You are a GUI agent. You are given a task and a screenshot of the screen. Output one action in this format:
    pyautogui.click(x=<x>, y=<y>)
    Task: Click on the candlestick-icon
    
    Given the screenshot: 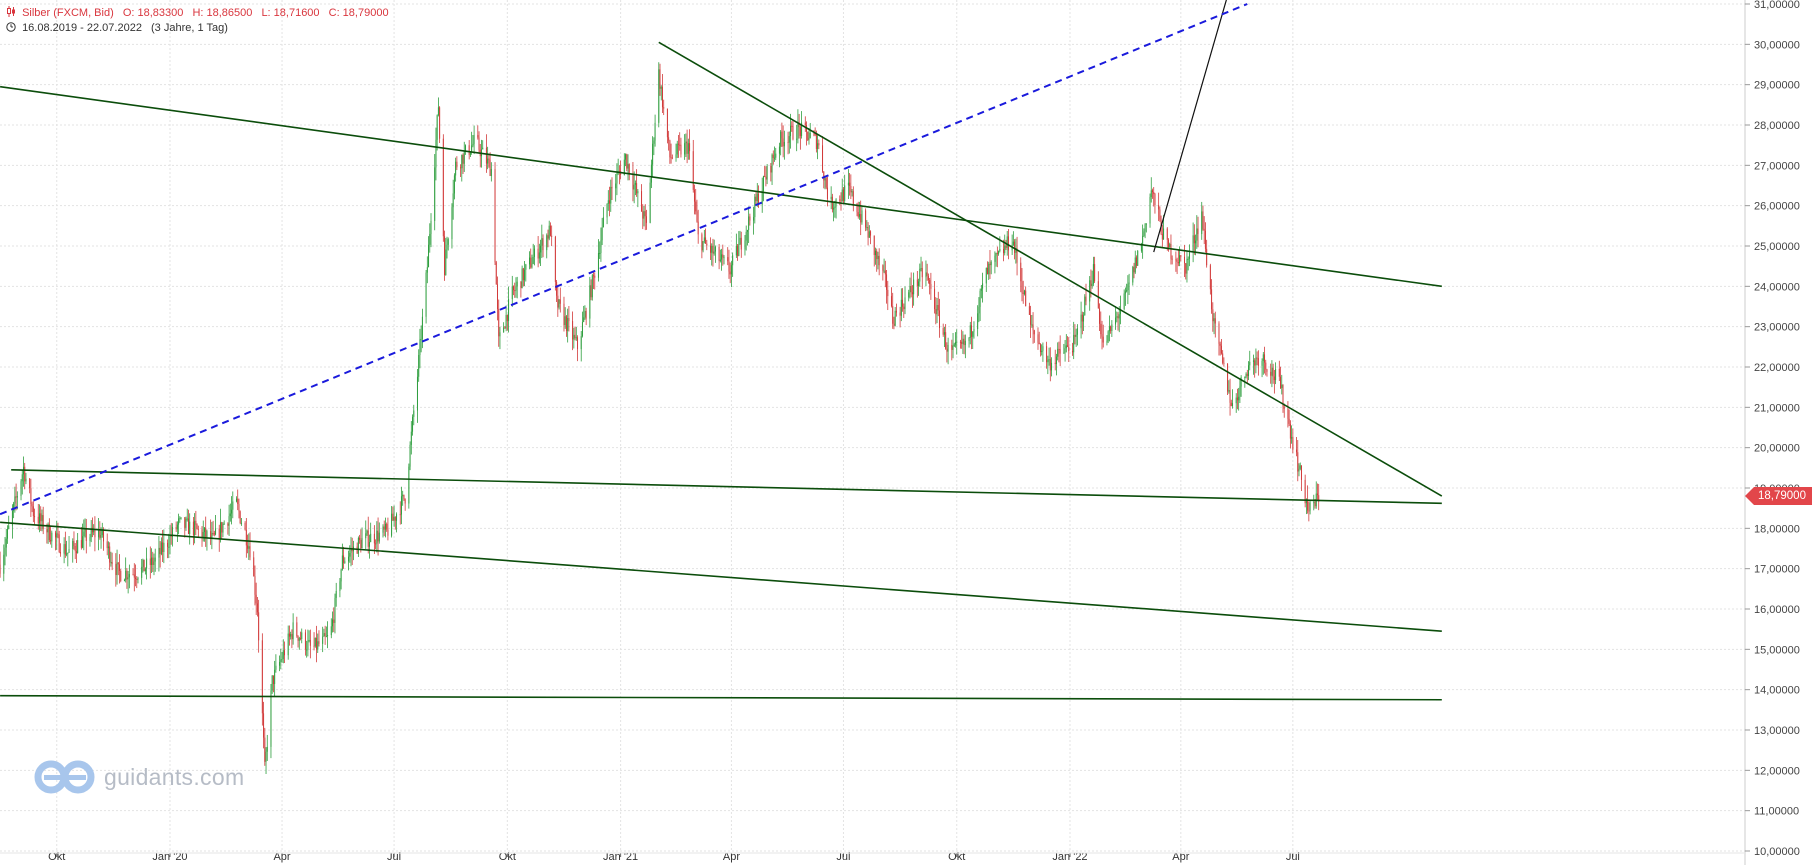 What is the action you would take?
    pyautogui.click(x=11, y=11)
    